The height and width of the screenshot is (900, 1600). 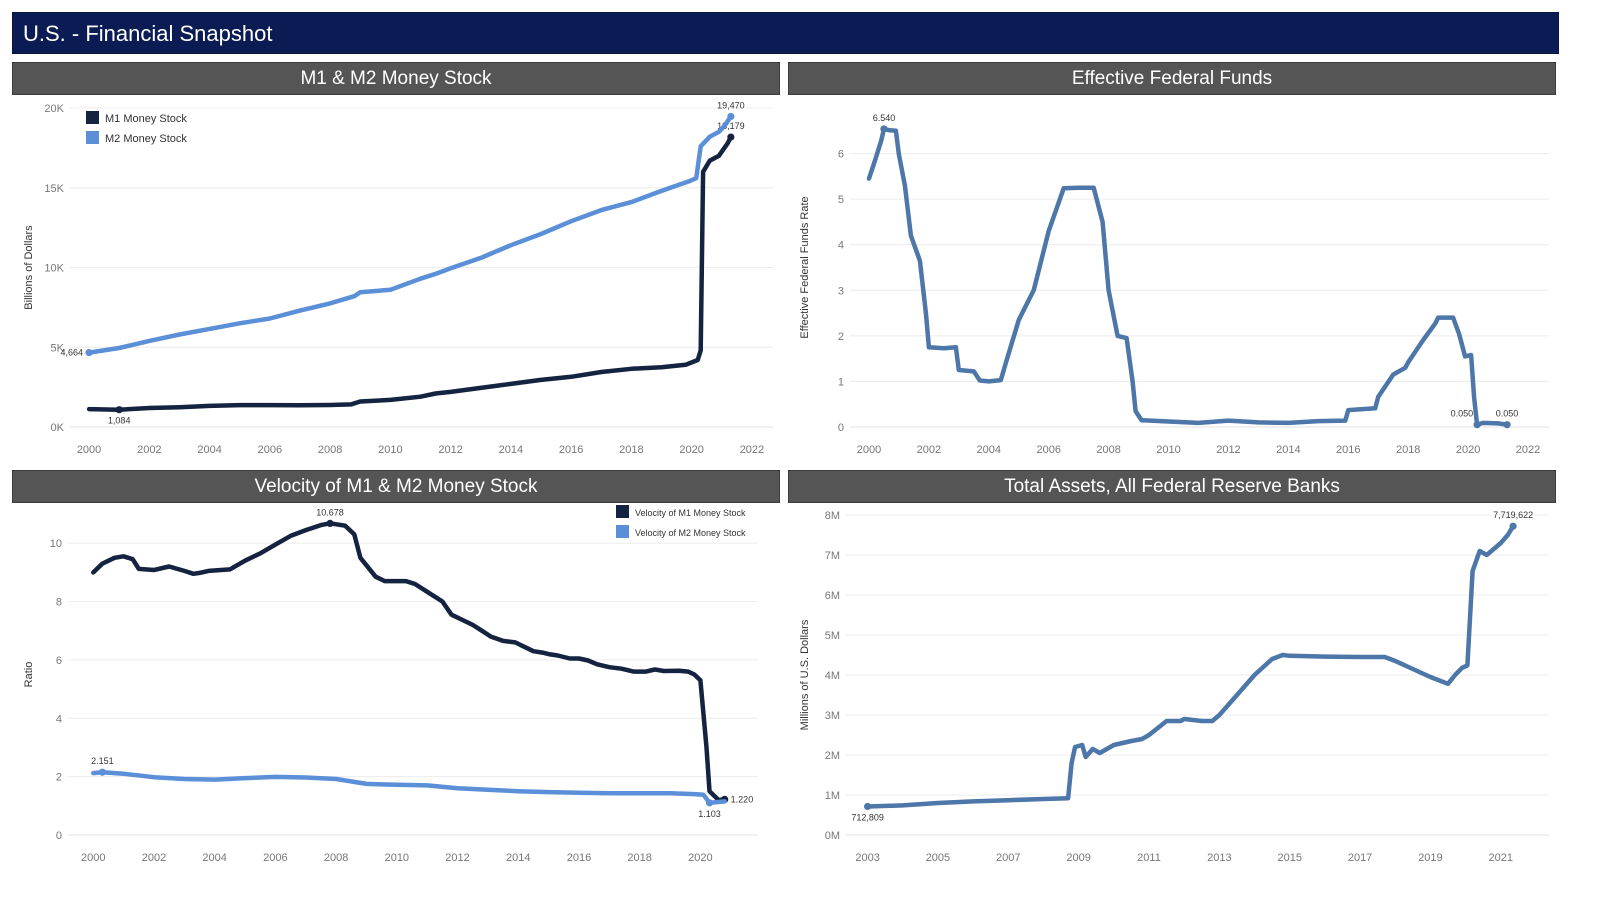 What do you see at coordinates (785, 33) in the screenshot?
I see `banner: U.S. - Financial Snapshot` at bounding box center [785, 33].